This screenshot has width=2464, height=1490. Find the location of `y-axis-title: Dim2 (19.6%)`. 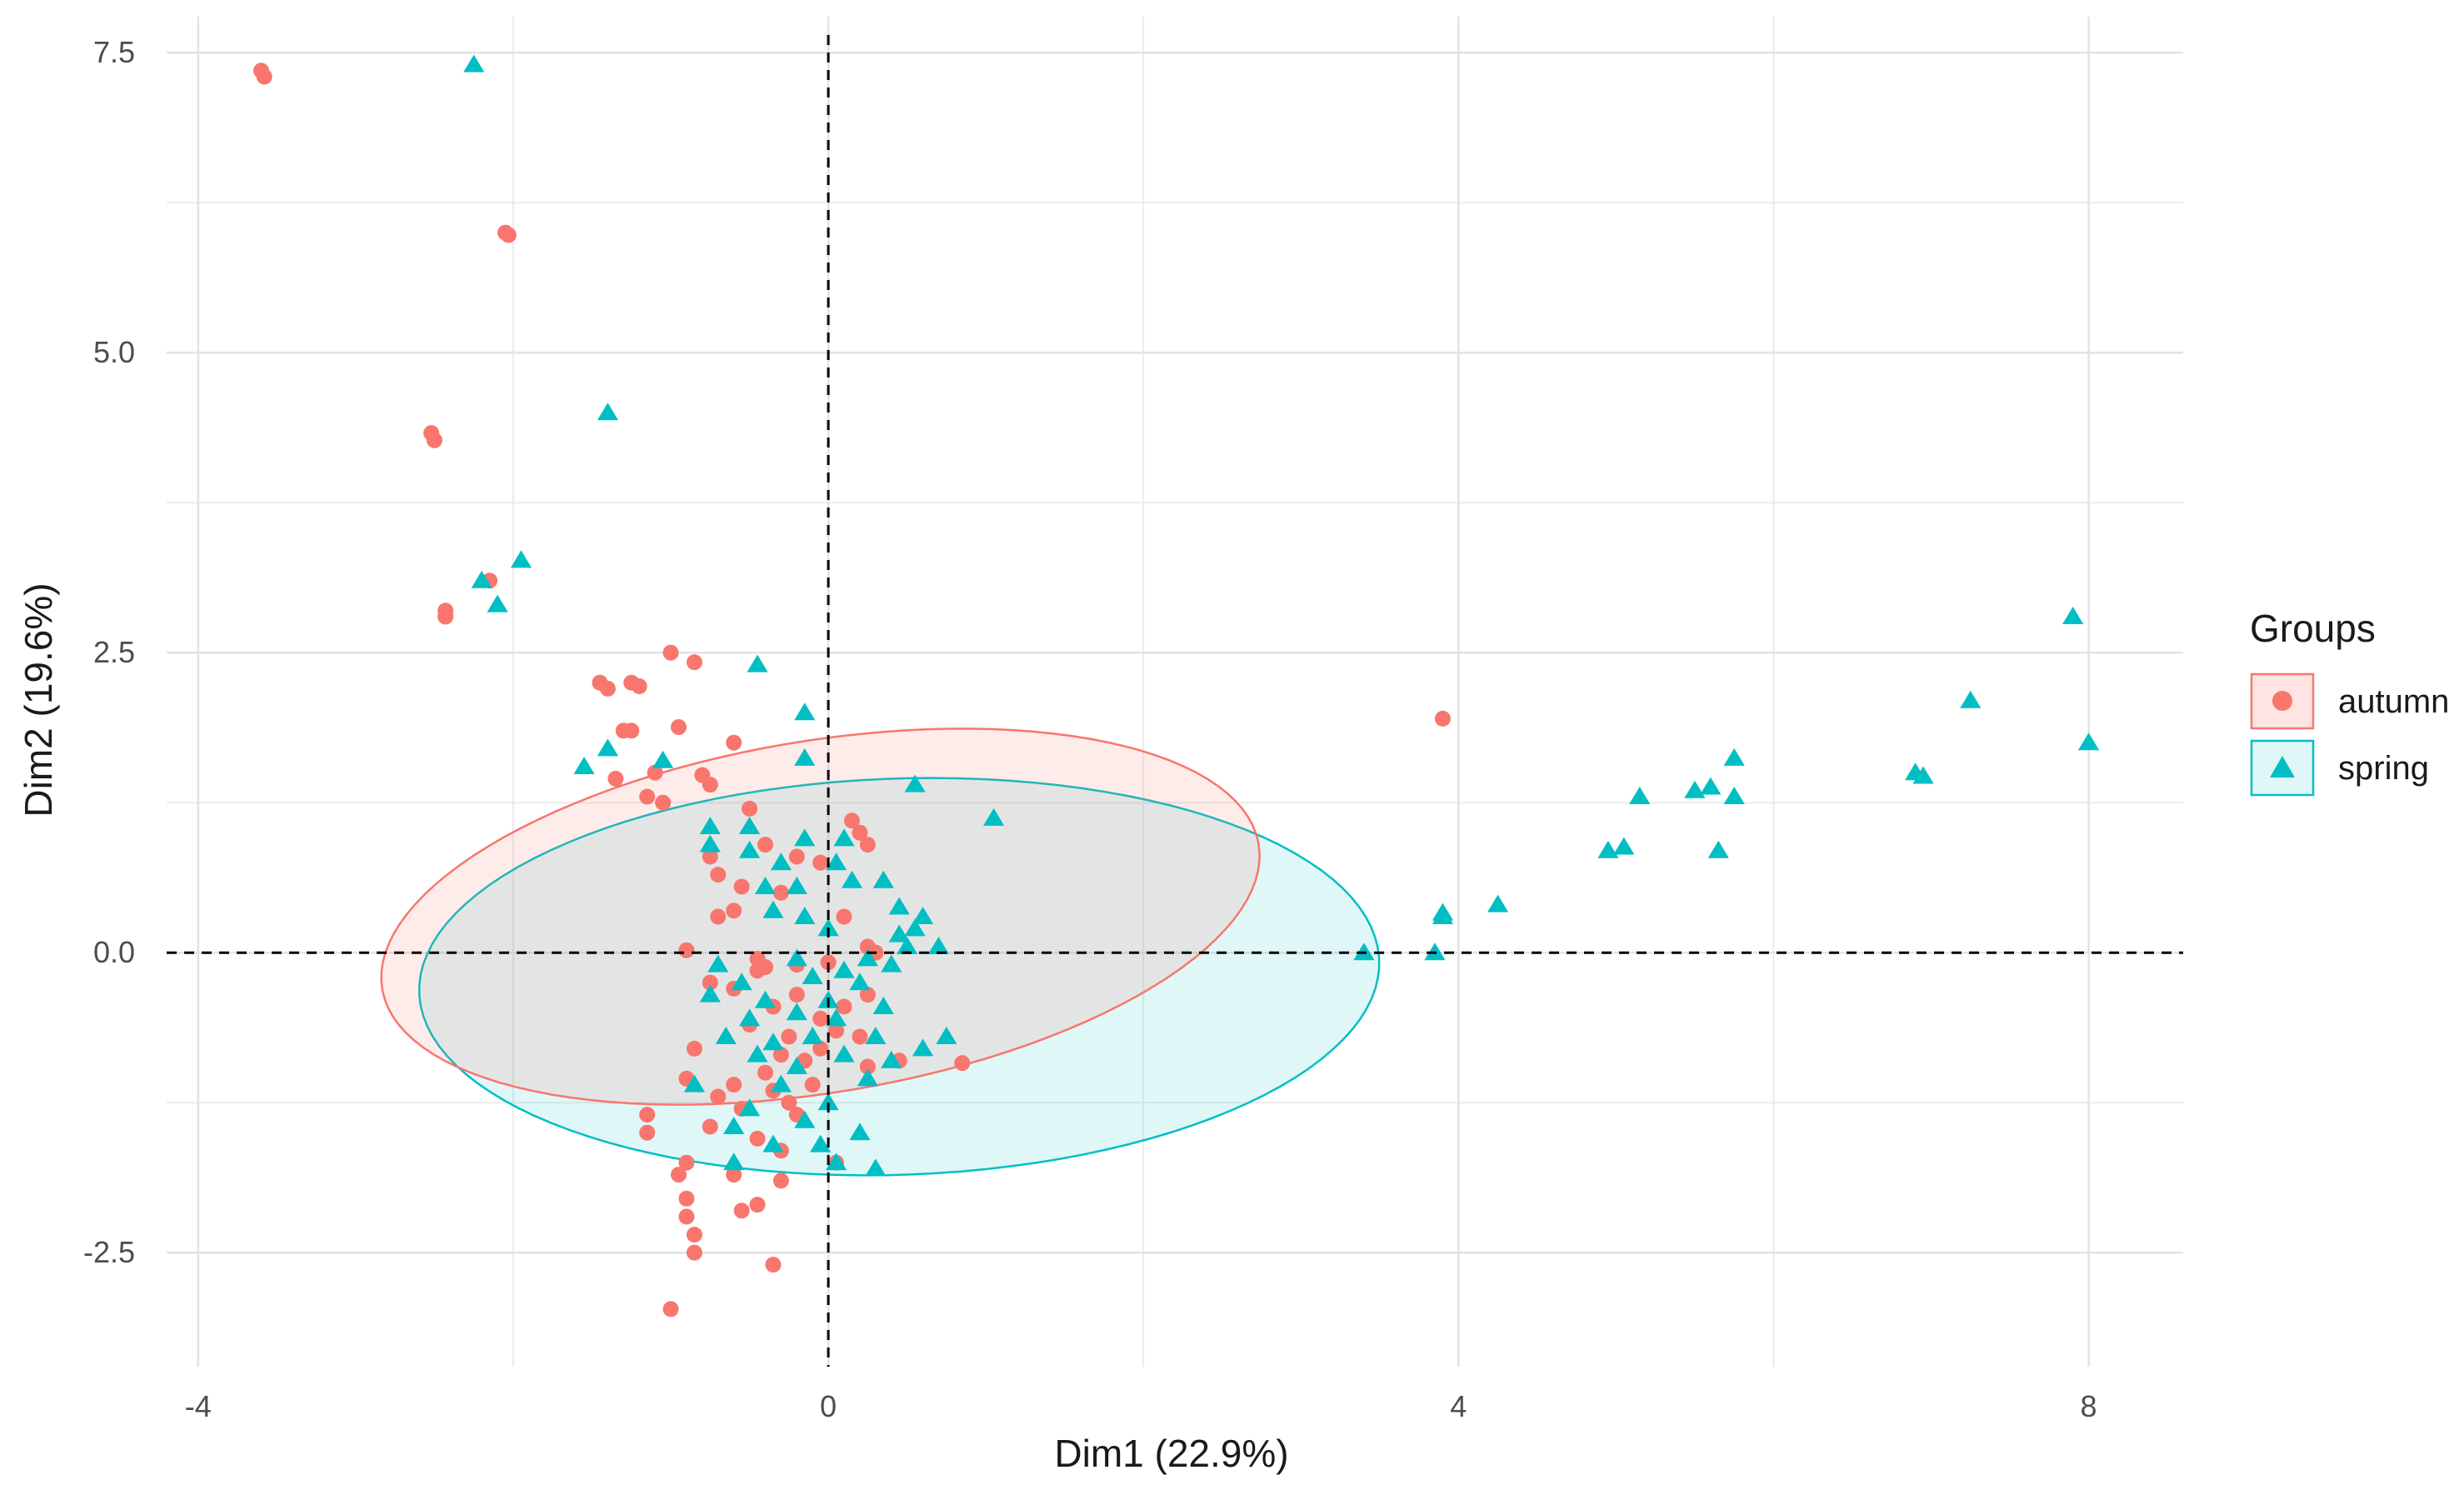

y-axis-title: Dim2 (19.6%) is located at coordinates (38, 699).